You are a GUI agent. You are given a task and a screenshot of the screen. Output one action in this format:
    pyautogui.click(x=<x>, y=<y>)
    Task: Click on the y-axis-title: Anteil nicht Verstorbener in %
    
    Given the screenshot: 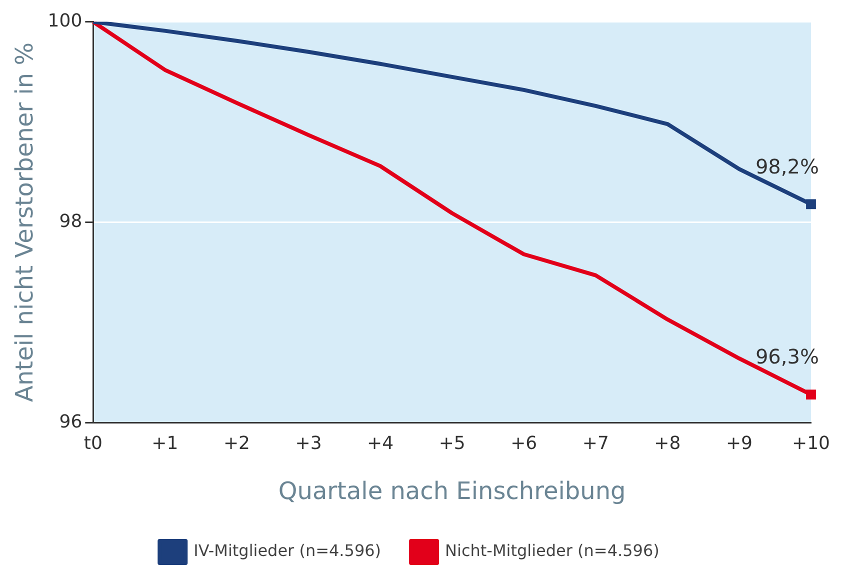 What is the action you would take?
    pyautogui.click(x=24, y=222)
    